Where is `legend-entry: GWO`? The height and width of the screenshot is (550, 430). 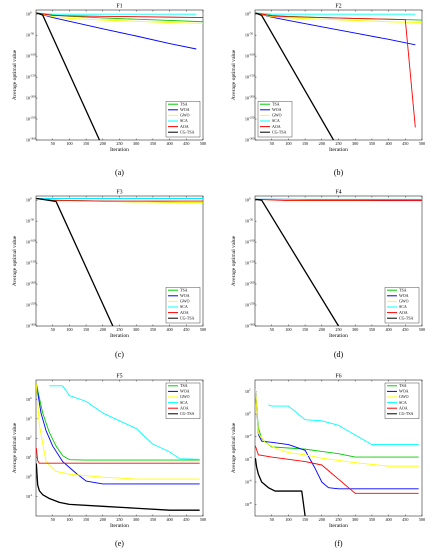
legend-entry: GWO is located at coordinates (185, 115).